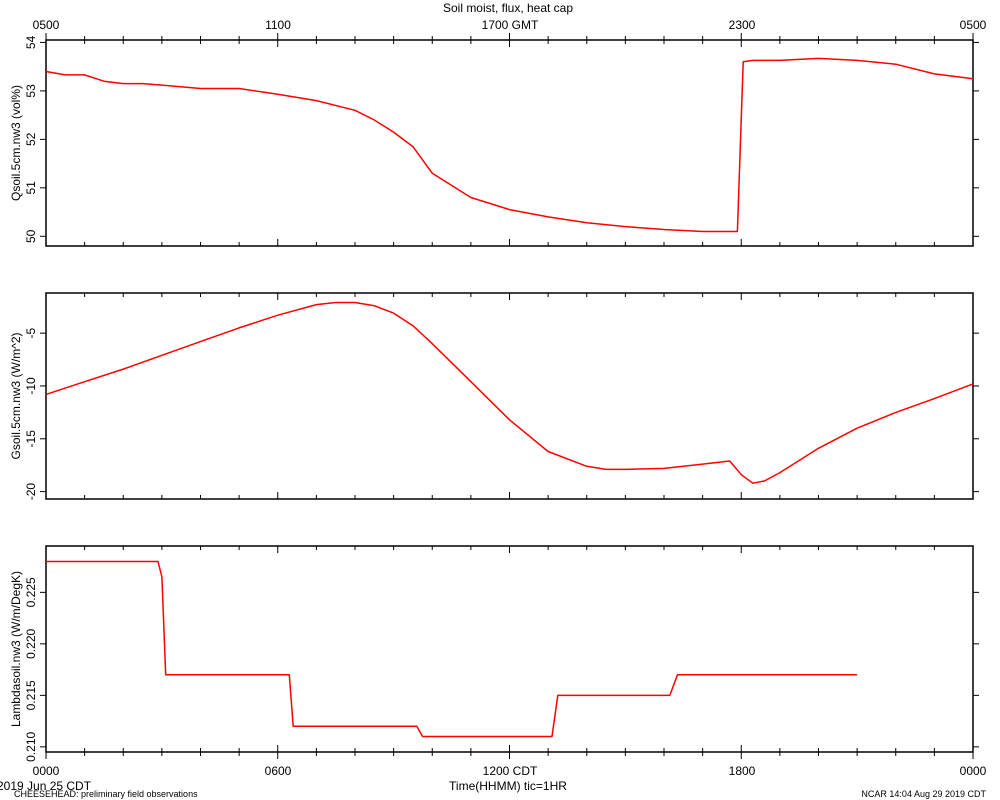 This screenshot has width=1000, height=800. What do you see at coordinates (31, 439) in the screenshot?
I see `panel-1-y-tick-label: -15` at bounding box center [31, 439].